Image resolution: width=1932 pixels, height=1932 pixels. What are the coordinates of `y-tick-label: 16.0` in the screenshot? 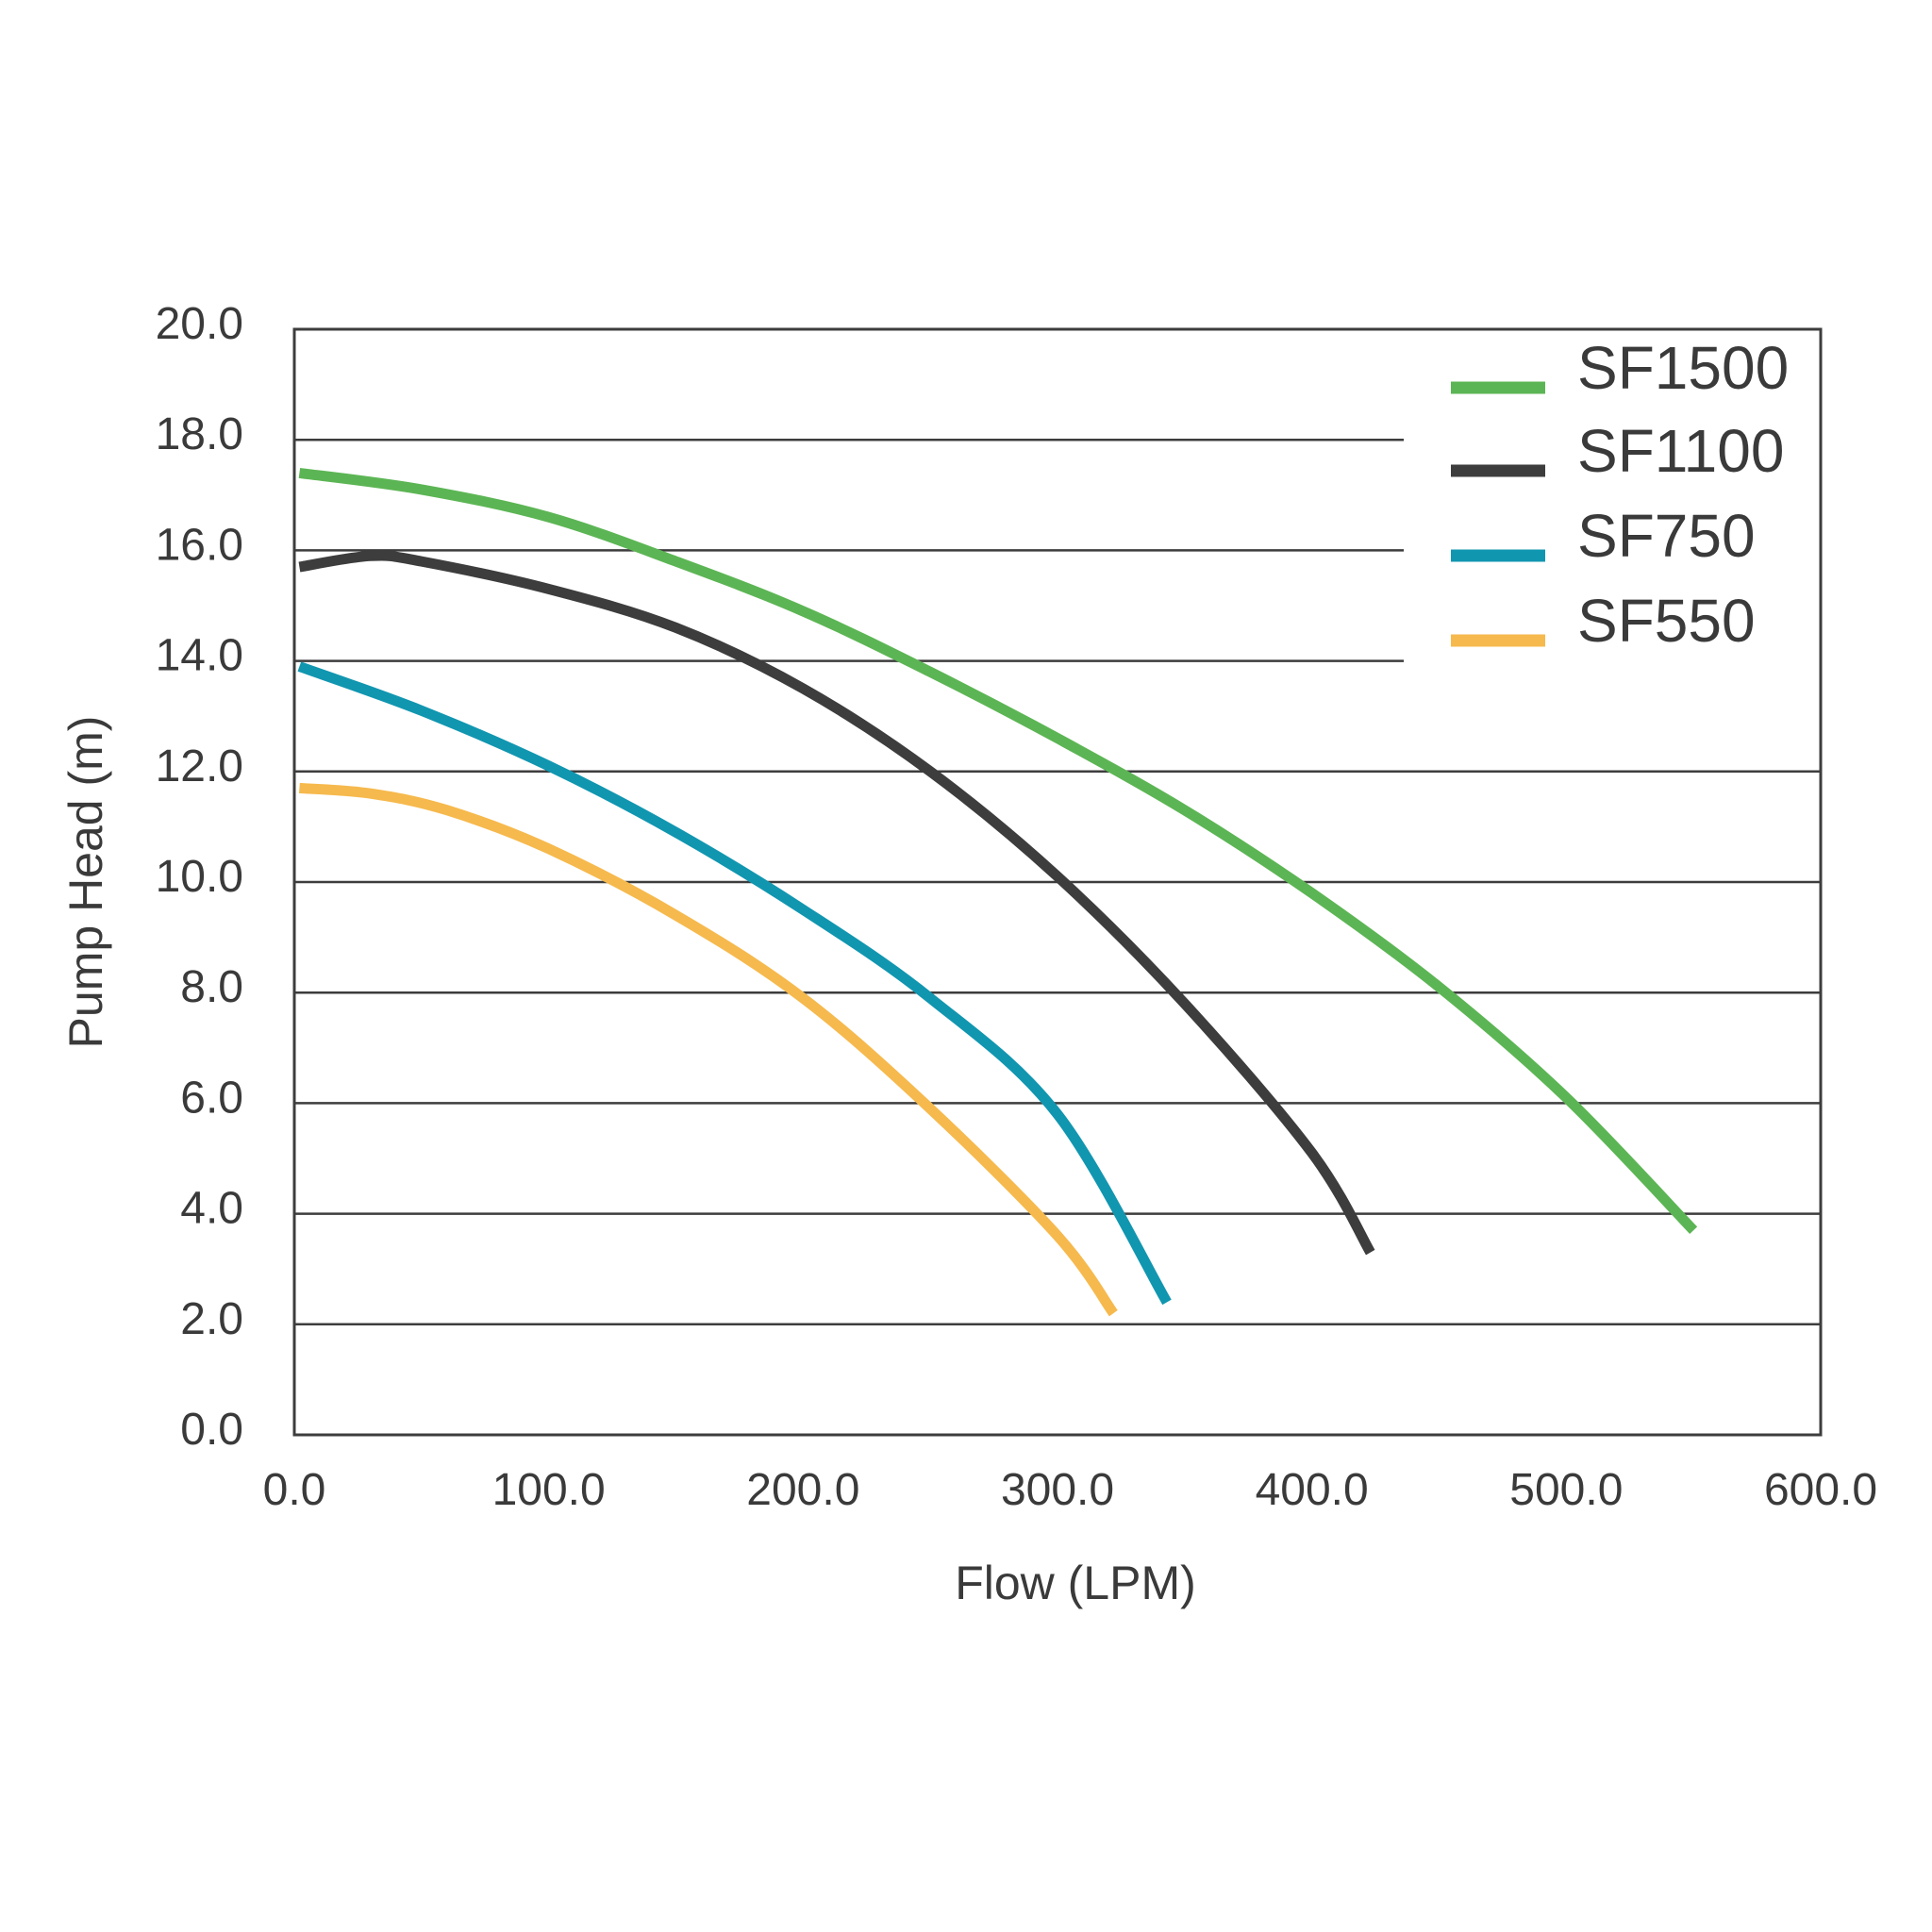 It's located at (199, 545).